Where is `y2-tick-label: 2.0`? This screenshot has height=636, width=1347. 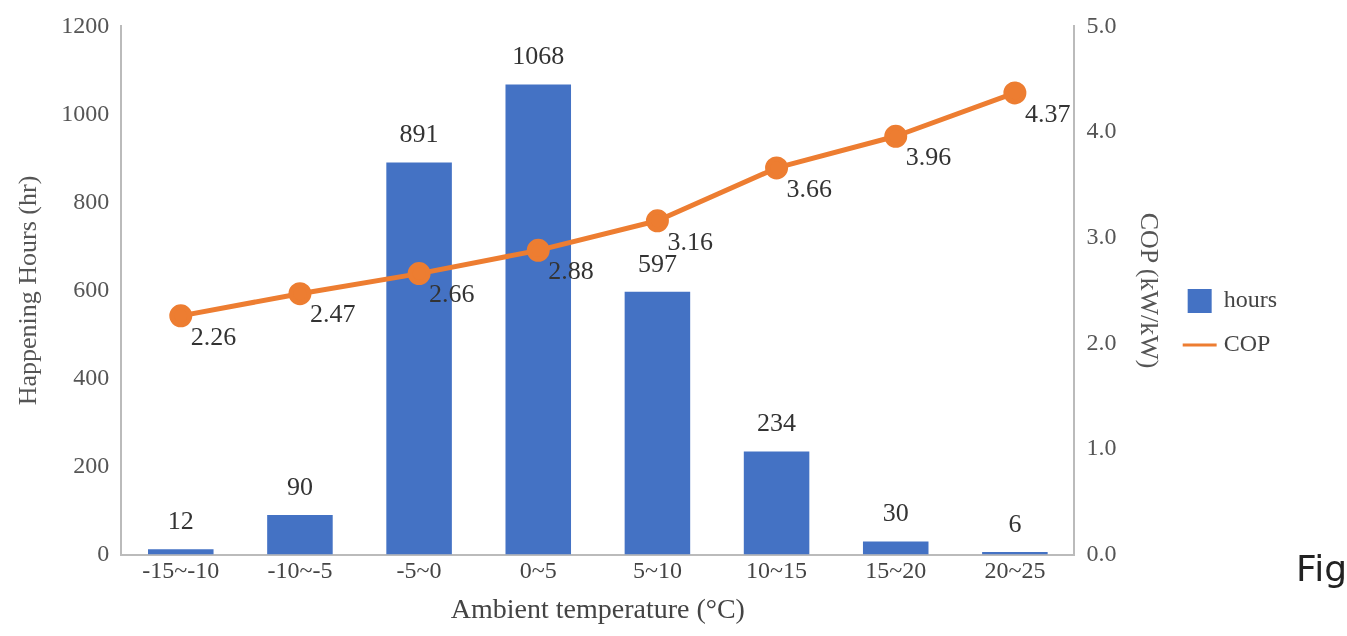
y2-tick-label: 2.0 is located at coordinates (1101, 341).